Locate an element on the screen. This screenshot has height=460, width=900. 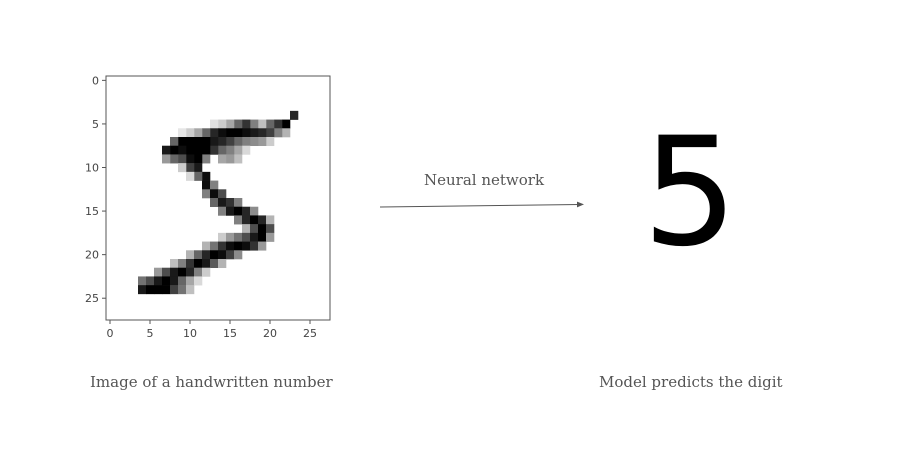
pixel-grid is located at coordinates (218, 202).